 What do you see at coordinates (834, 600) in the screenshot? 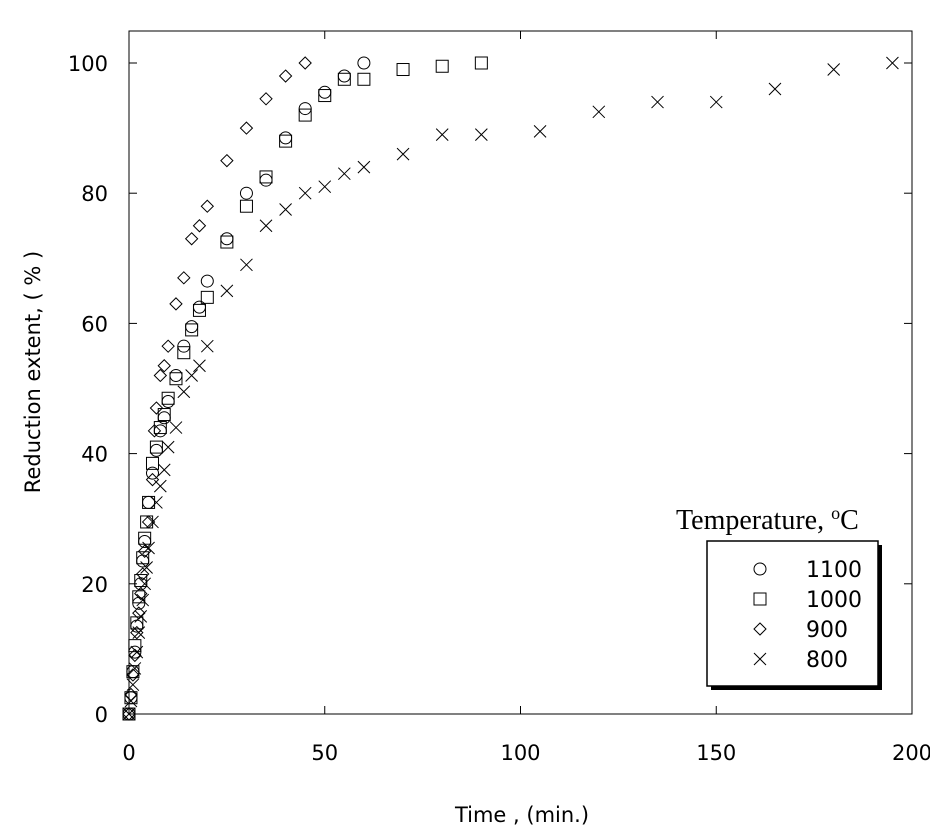
I see `legend-label: 1000` at bounding box center [834, 600].